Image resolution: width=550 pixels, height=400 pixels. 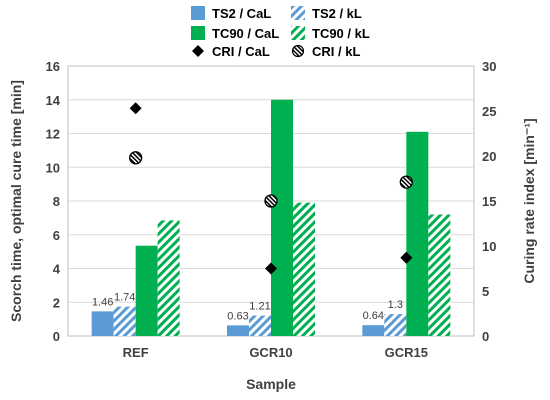 What do you see at coordinates (56, 336) in the screenshot?
I see `y-tick-label: 0` at bounding box center [56, 336].